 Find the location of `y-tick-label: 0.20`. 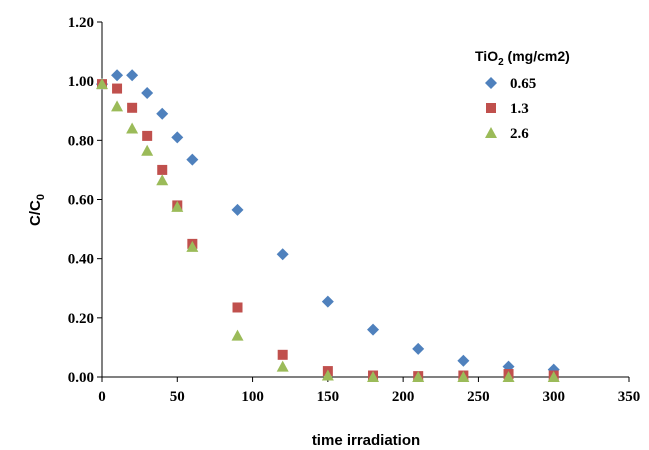

y-tick-label: 0.20 is located at coordinates (81, 319).